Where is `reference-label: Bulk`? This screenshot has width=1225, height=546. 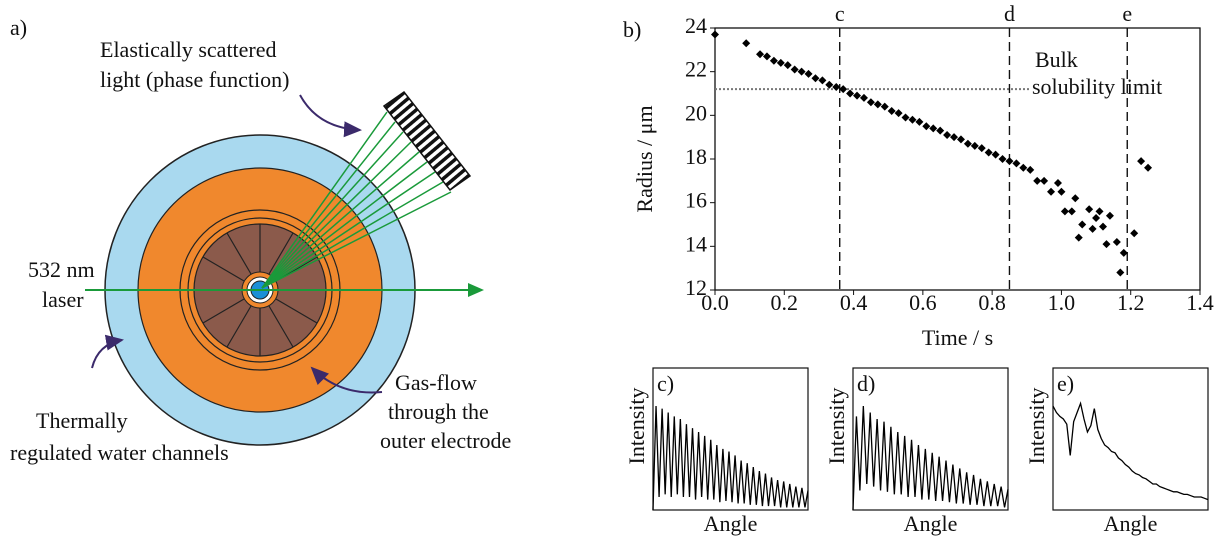
reference-label: Bulk is located at coordinates (1056, 59).